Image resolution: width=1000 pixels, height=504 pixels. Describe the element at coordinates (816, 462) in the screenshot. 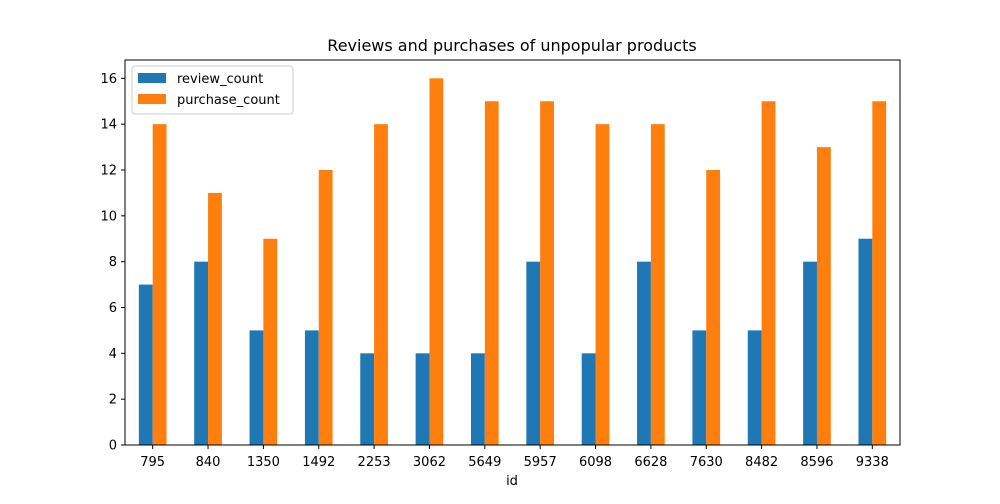

I see `x-tick-label: 8596` at that location.